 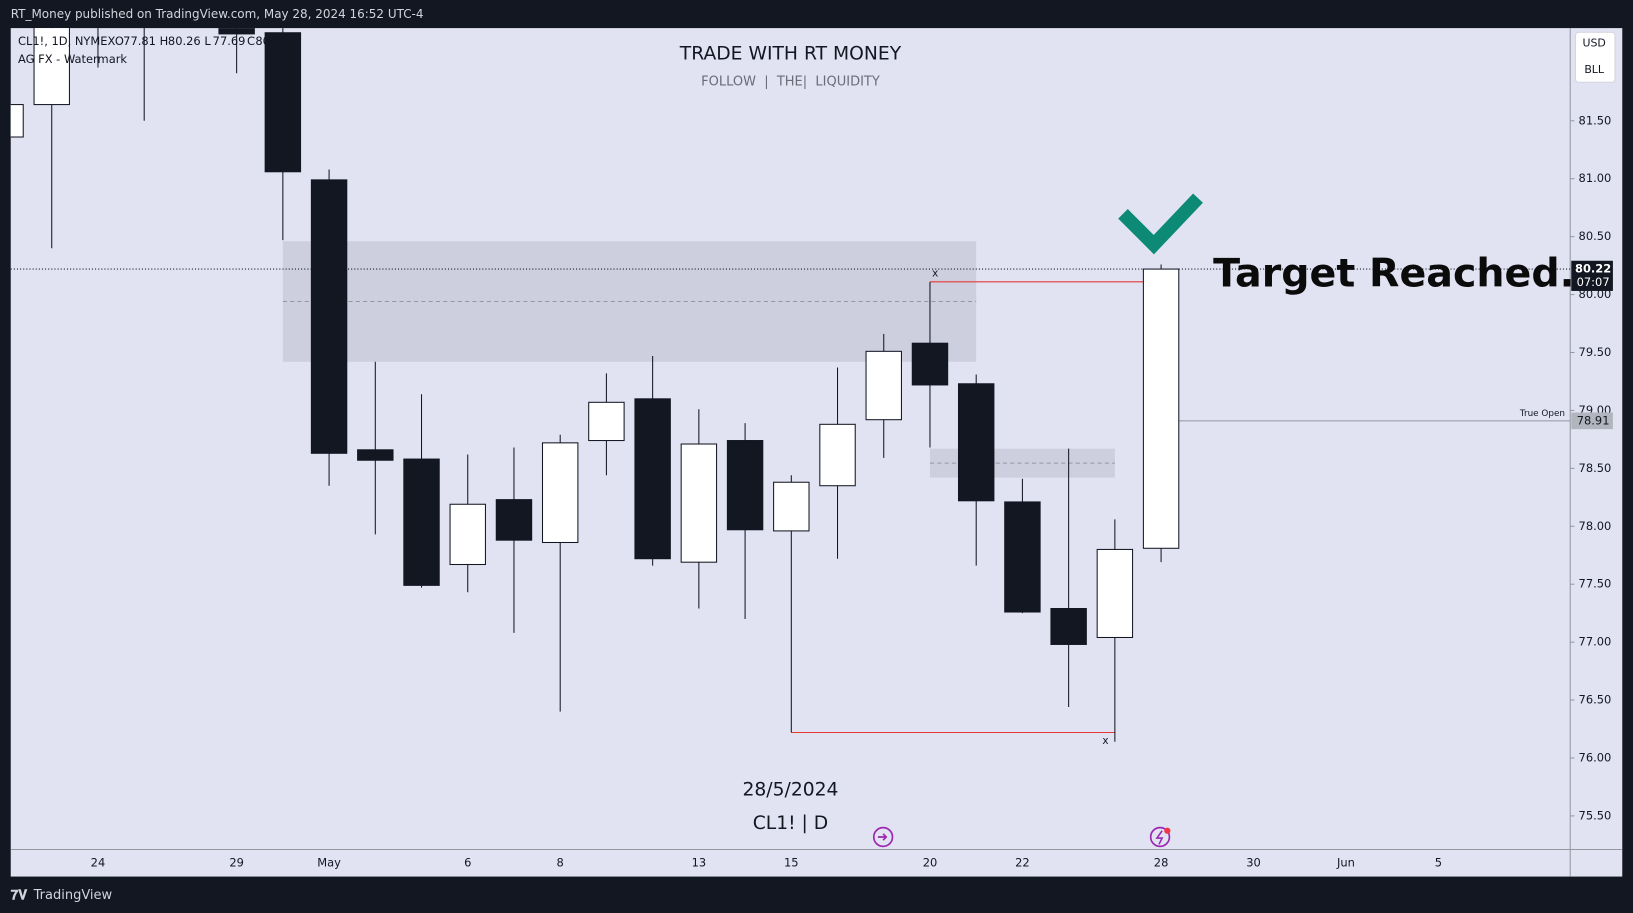 I want to click on current-price: 80.22, so click(x=1593, y=269).